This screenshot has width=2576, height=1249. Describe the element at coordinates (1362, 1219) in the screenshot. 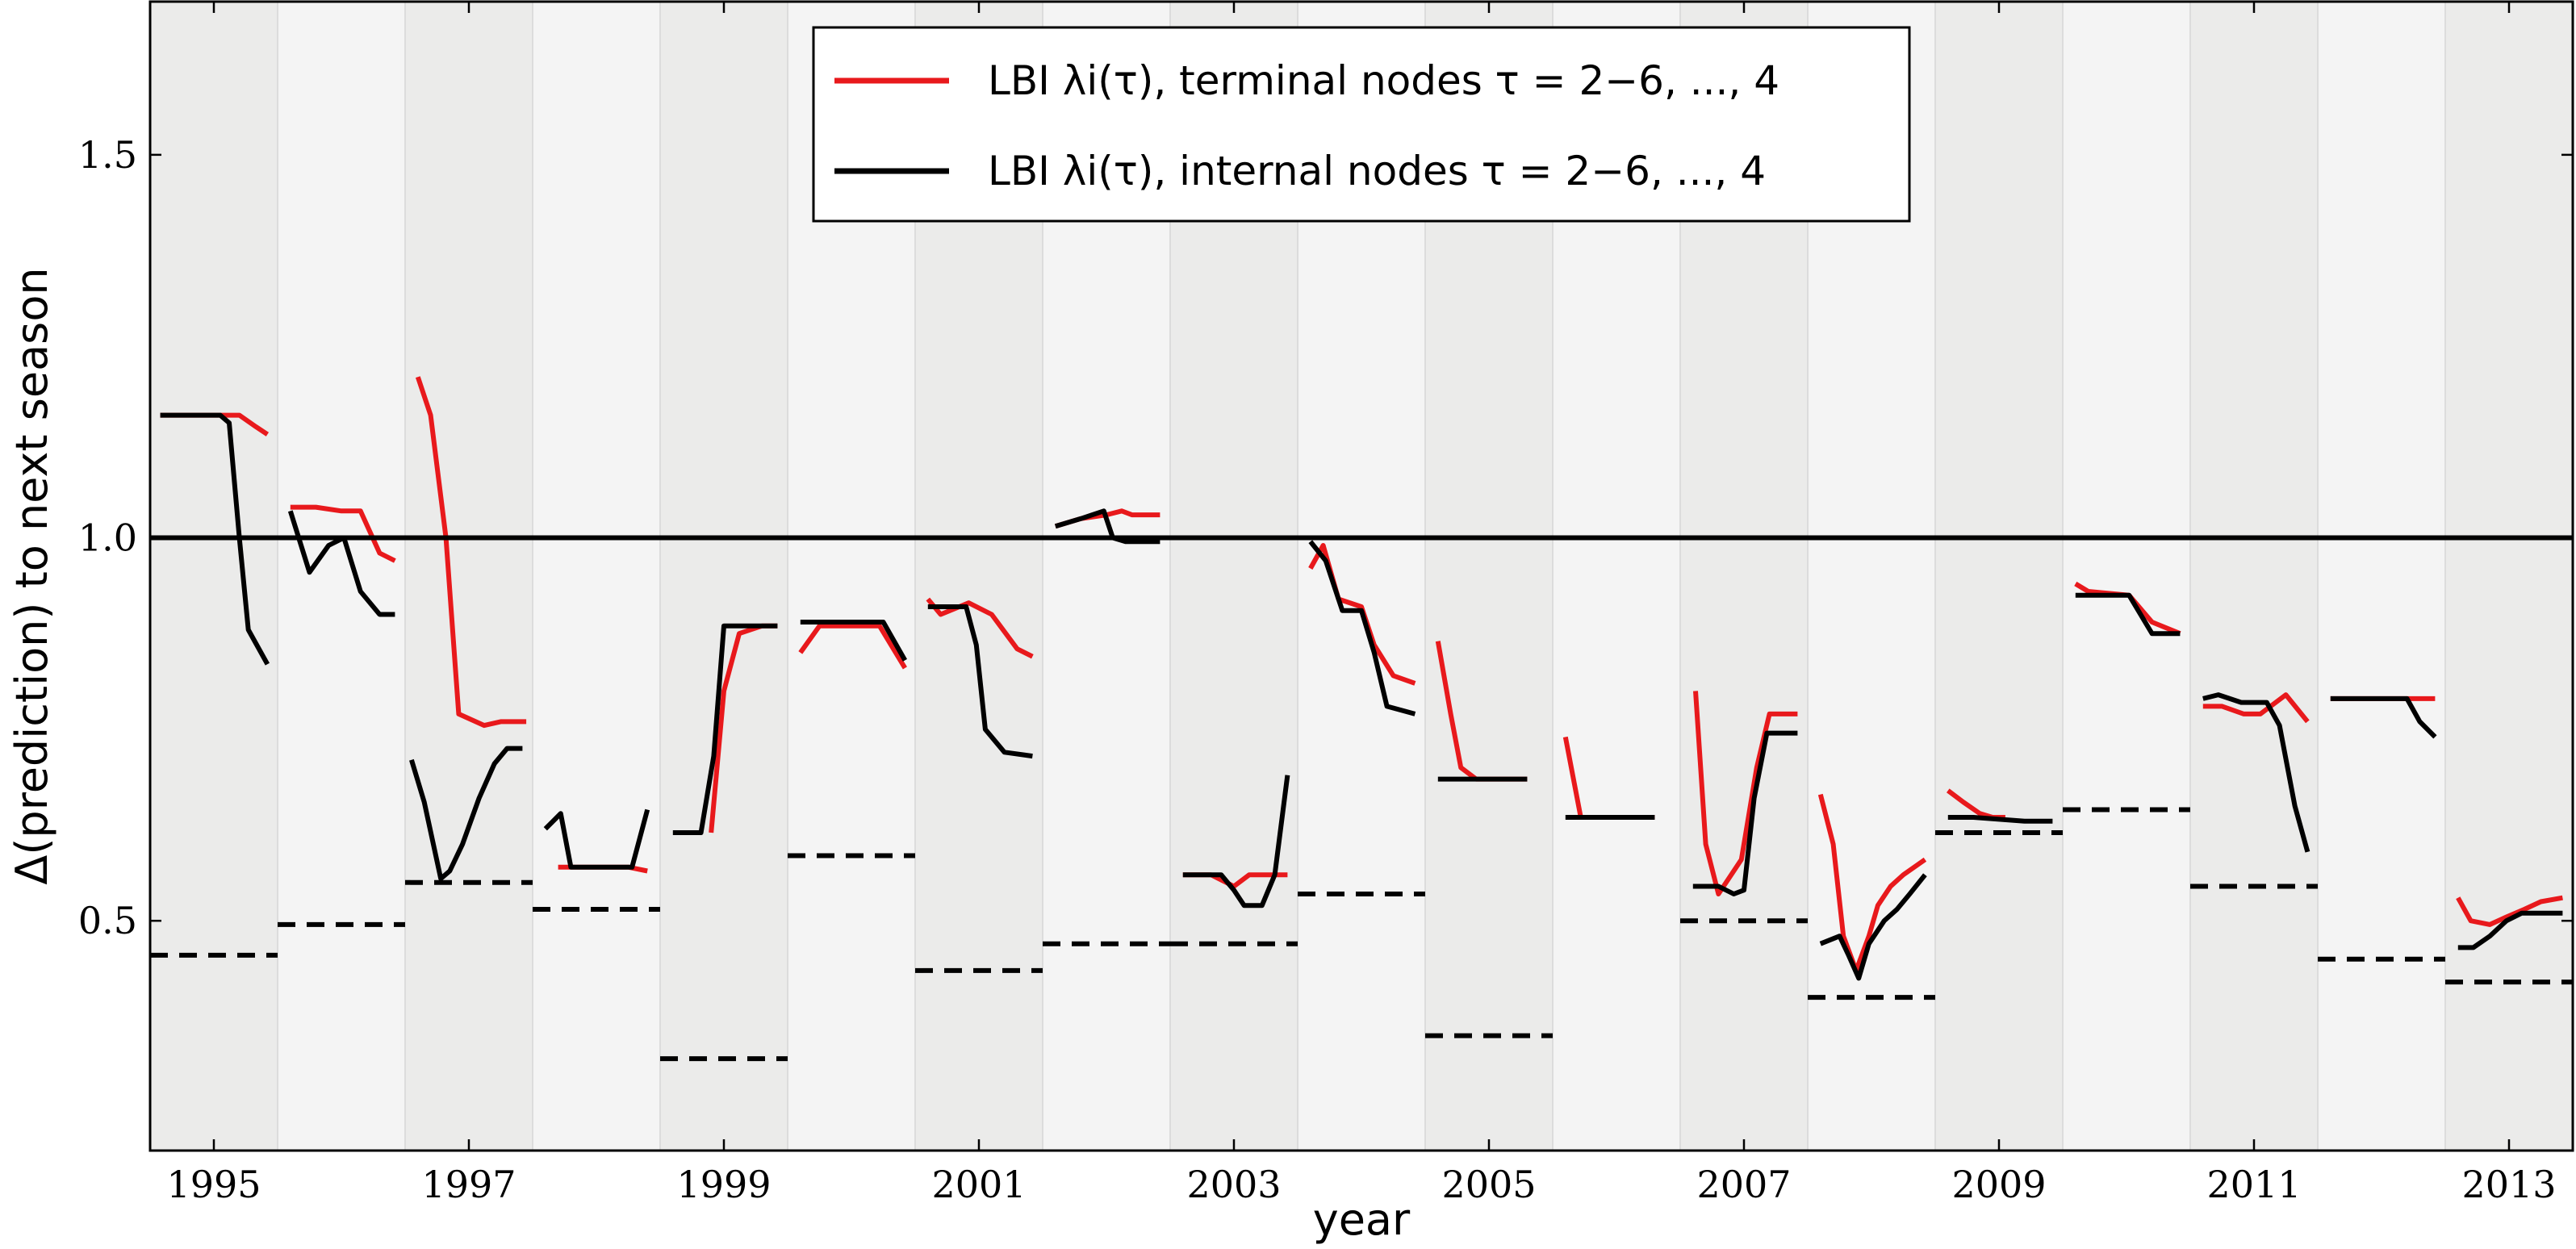

I see `x-axis-label: year` at that location.